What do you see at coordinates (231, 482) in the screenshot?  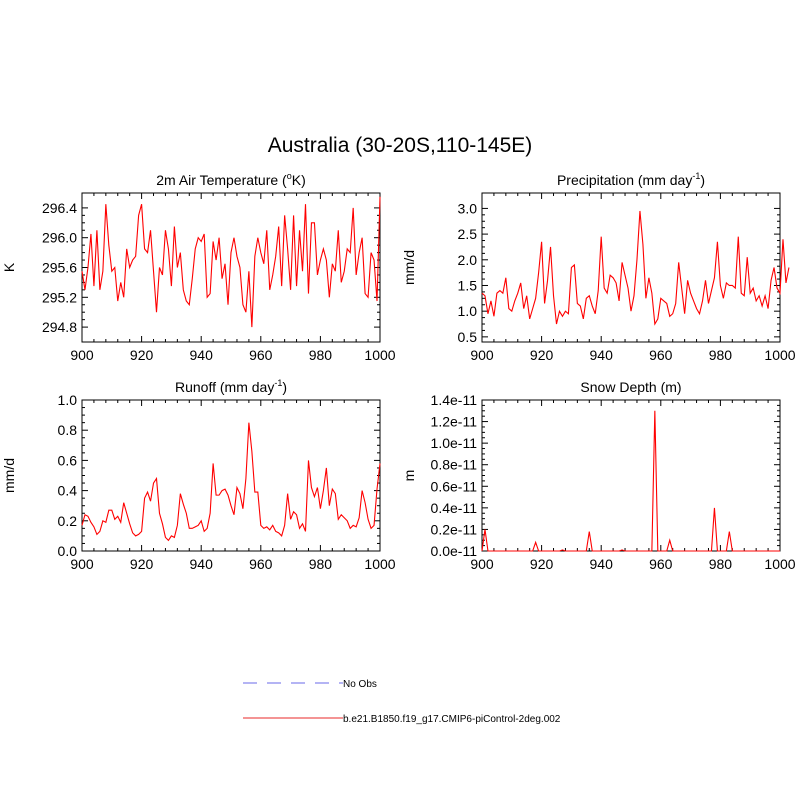 I see `series-line-runoff` at bounding box center [231, 482].